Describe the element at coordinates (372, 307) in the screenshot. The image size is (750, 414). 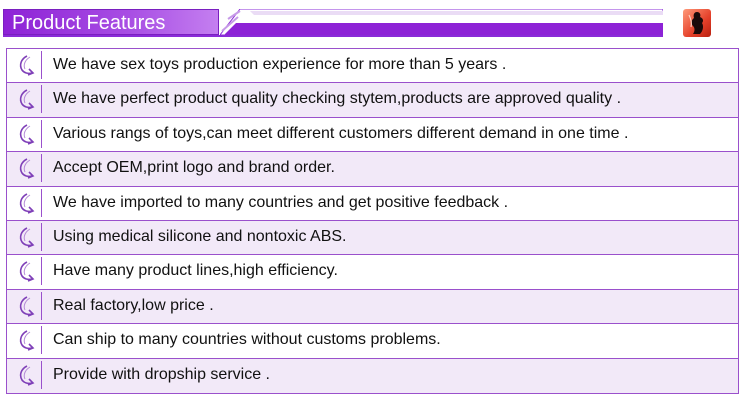
I see `list-item: Real factory,low price .` at that location.